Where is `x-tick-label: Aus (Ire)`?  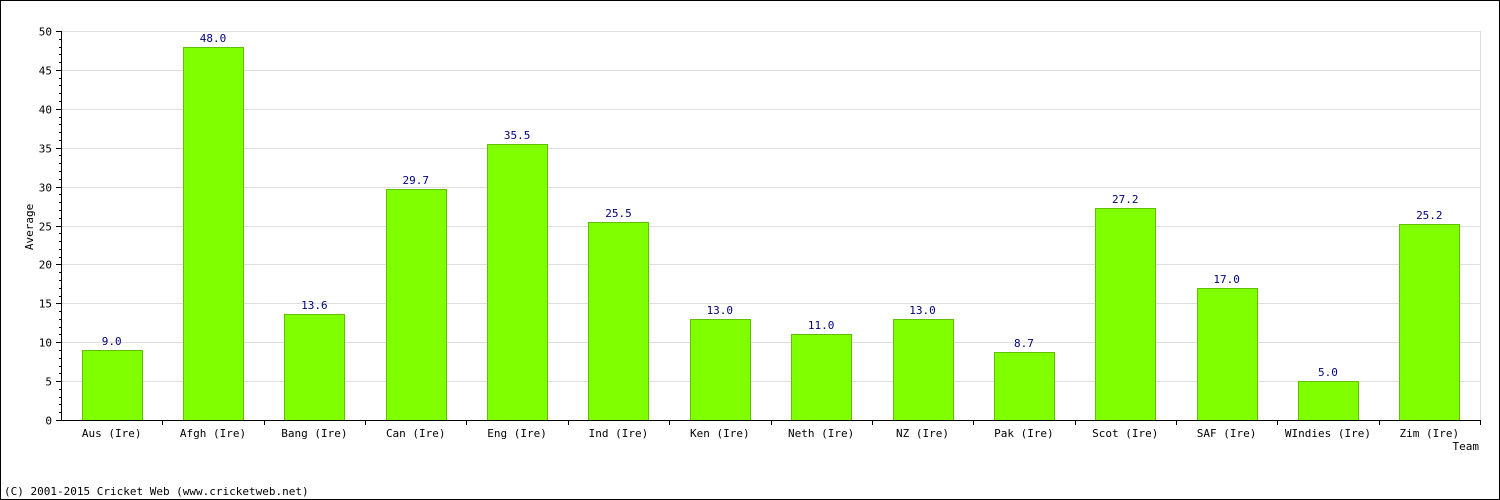 x-tick-label: Aus (Ire) is located at coordinates (112, 433).